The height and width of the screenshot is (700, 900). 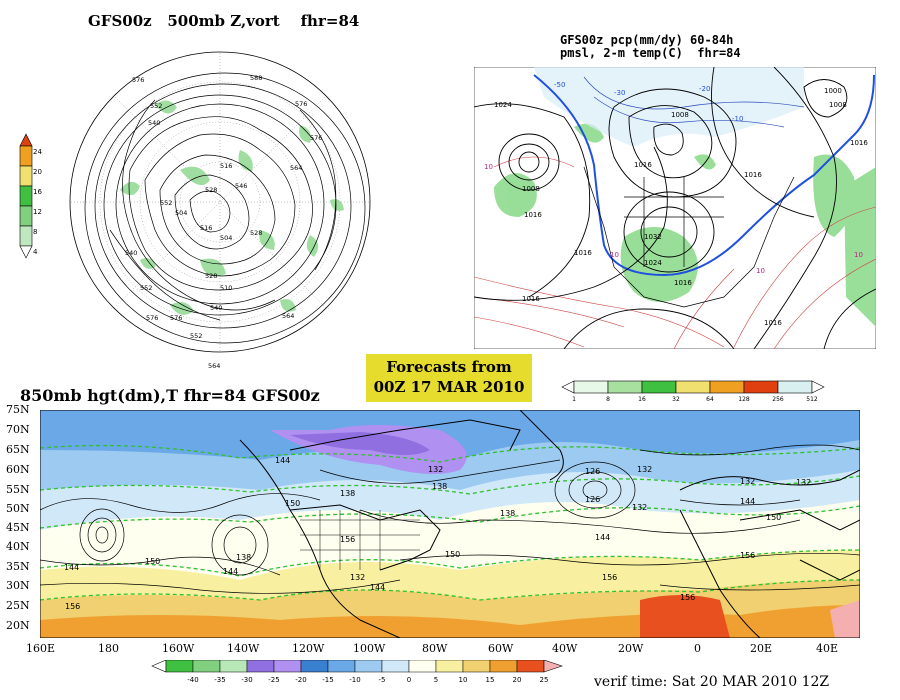 I want to click on colorbar-label: -10, so click(x=354, y=680).